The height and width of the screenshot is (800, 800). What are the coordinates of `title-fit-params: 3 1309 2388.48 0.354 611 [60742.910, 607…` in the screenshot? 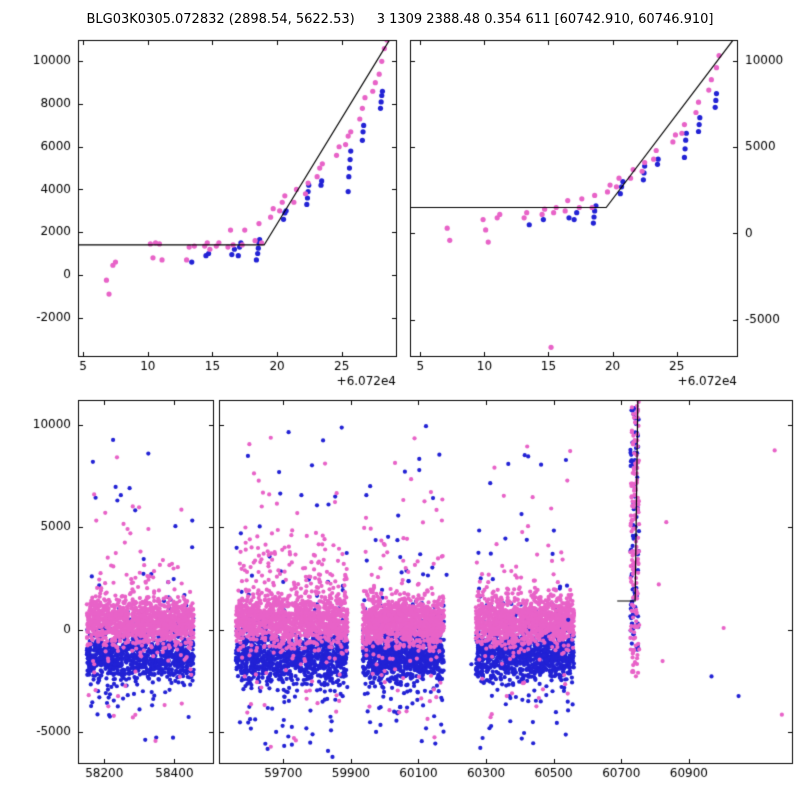 It's located at (545, 19).